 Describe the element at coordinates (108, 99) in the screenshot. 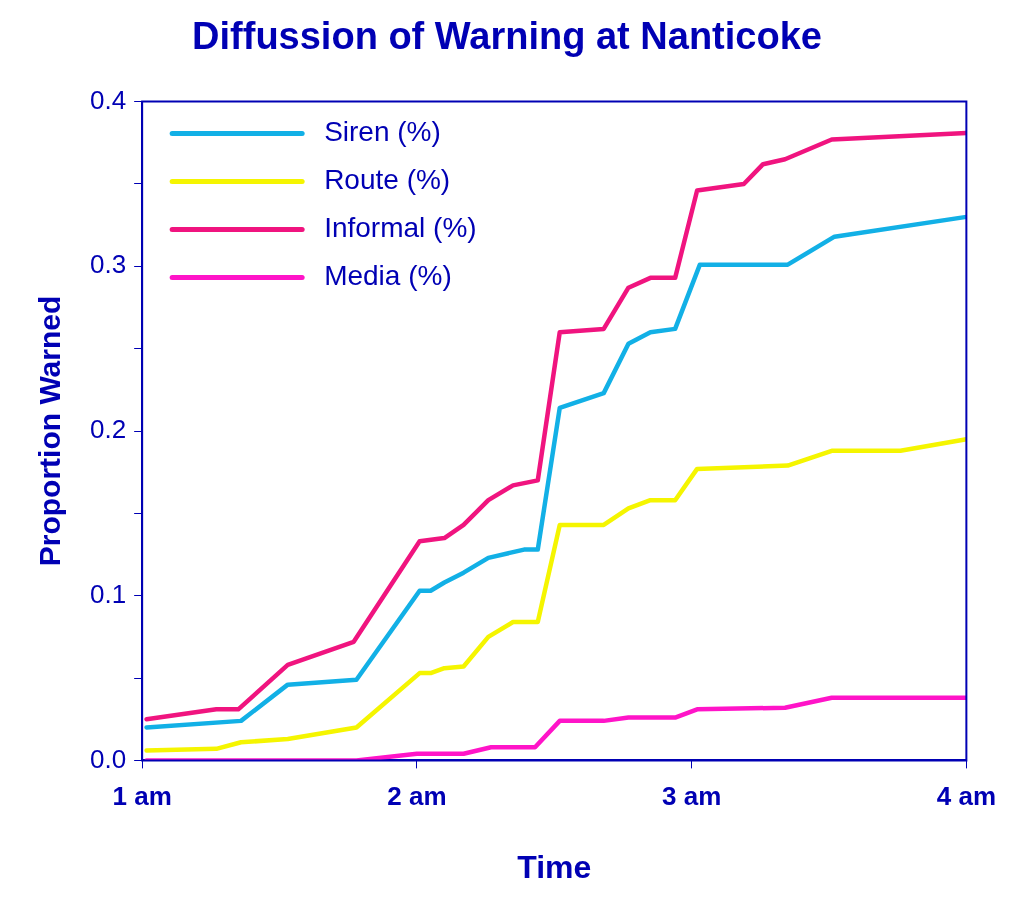

I see `y-tick-label: 0.4` at that location.